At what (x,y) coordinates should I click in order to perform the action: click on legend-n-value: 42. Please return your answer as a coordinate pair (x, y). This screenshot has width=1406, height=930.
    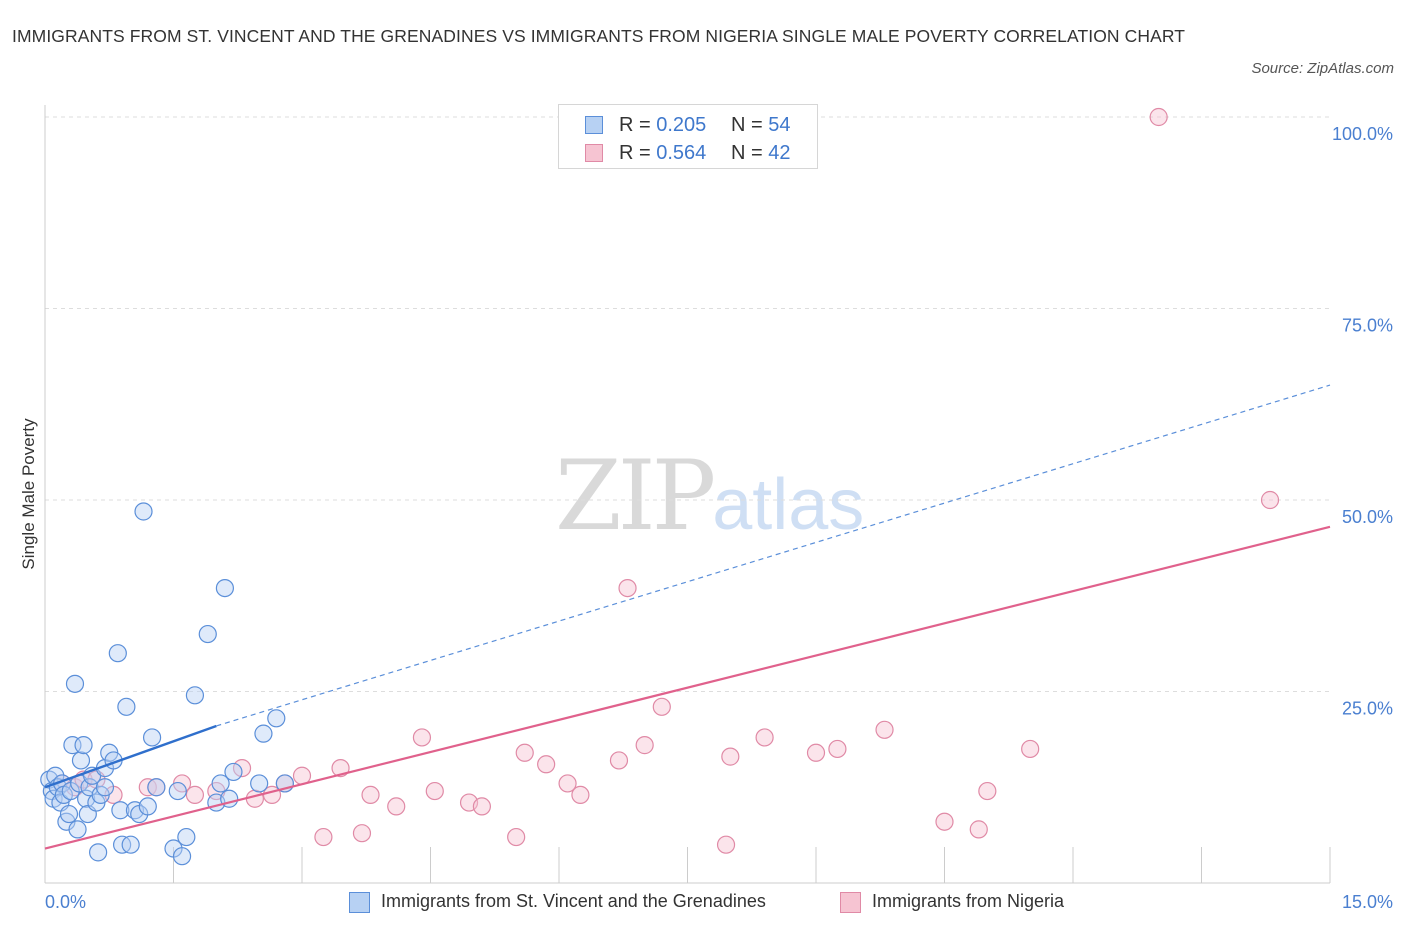
    Looking at the image, I should click on (779, 153).